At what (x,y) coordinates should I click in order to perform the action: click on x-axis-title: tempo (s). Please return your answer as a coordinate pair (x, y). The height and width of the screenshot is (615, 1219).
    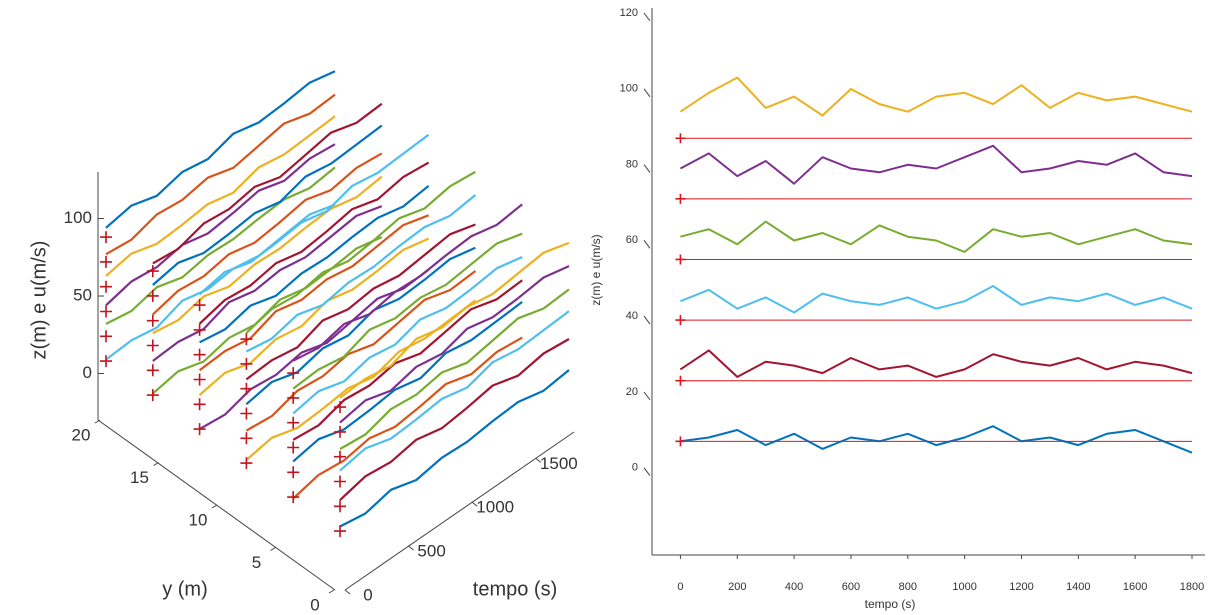
    Looking at the image, I should click on (515, 589).